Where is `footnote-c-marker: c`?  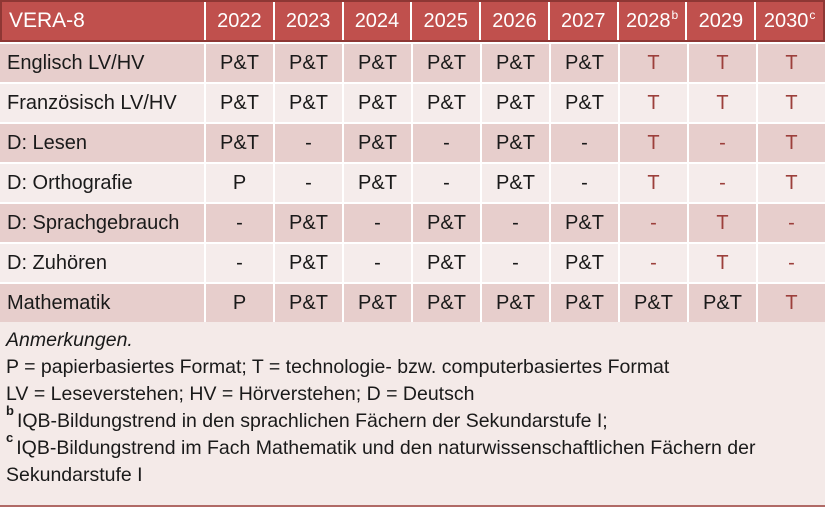
footnote-c-marker: c is located at coordinates (10, 437).